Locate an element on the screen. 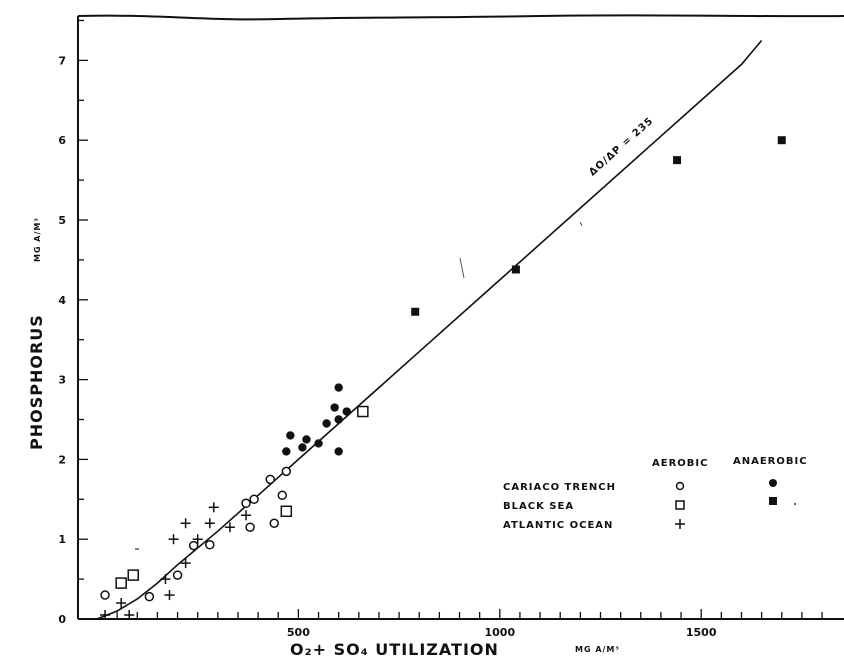 This screenshot has width=844, height=663. y-tick-label: 2 is located at coordinates (62, 459).